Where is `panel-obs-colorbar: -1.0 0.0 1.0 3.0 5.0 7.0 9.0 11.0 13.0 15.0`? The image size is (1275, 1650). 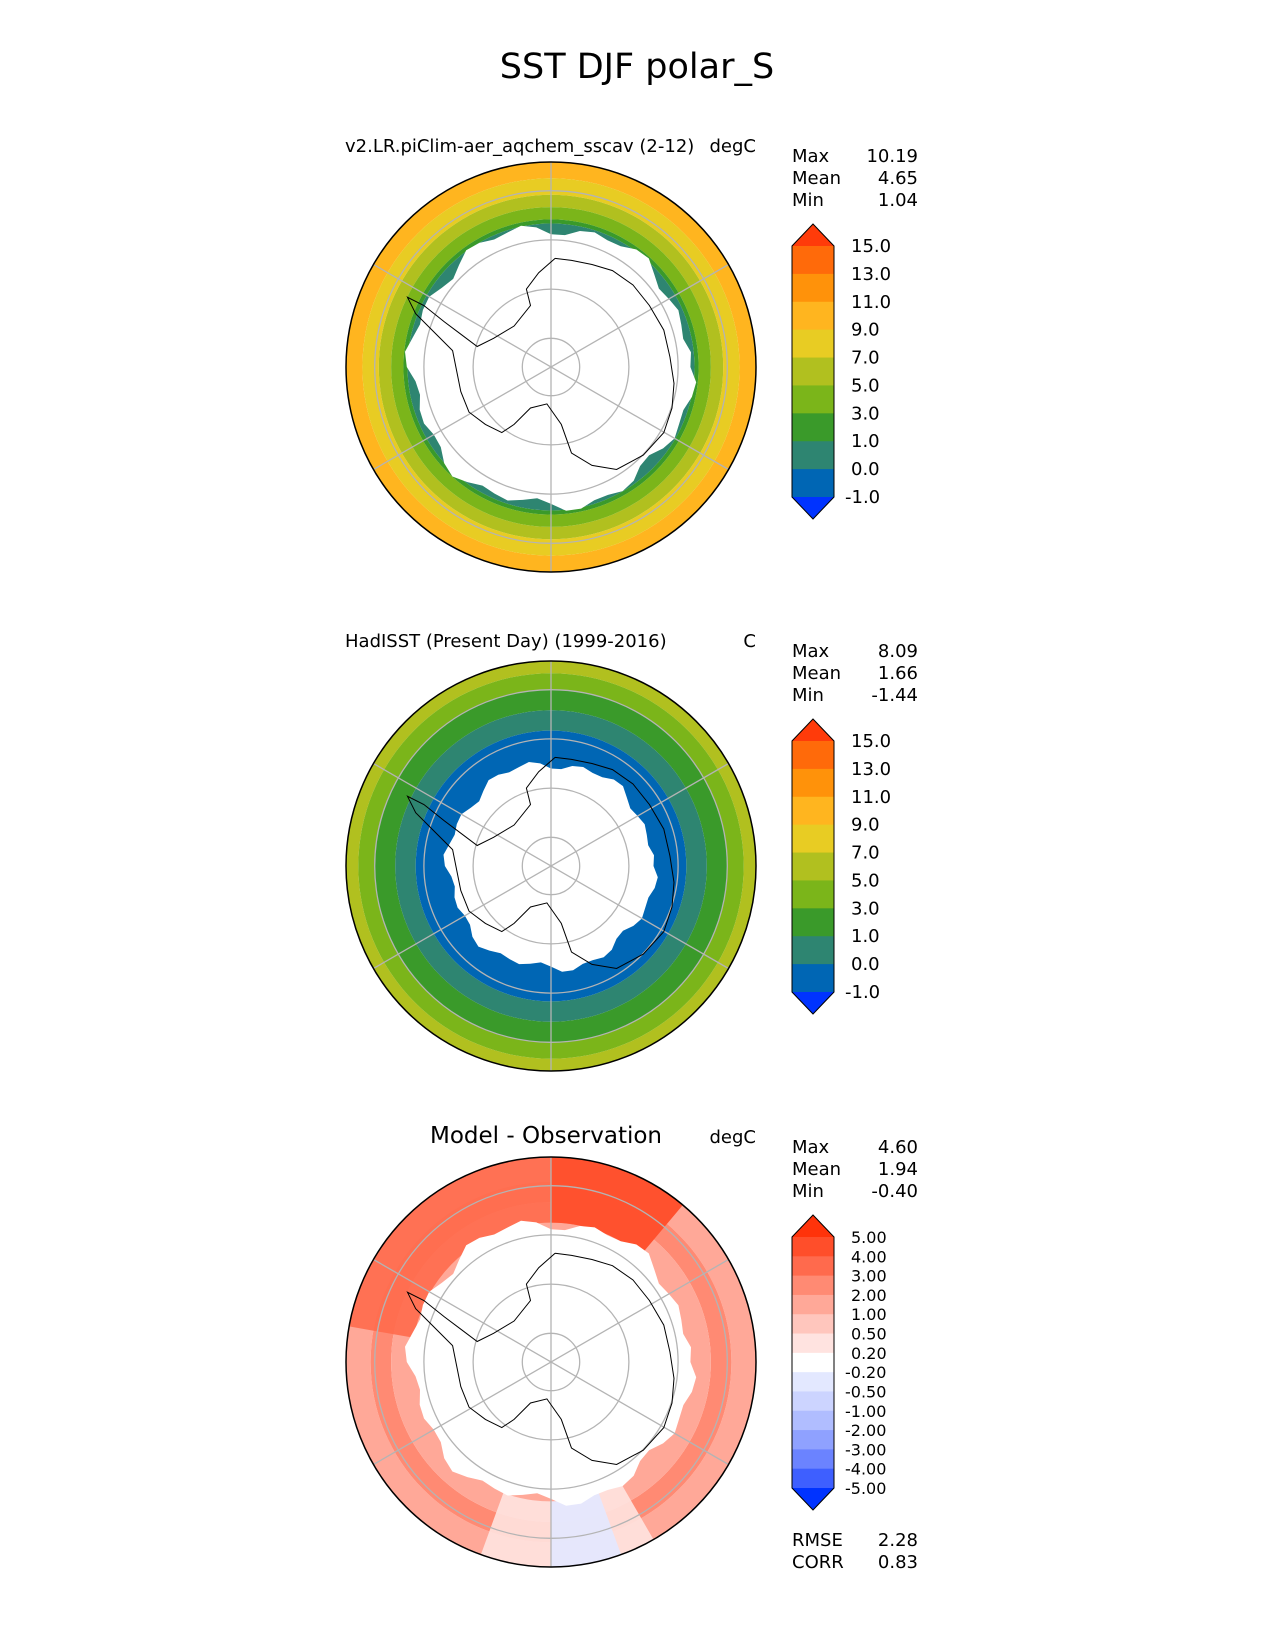
panel-obs-colorbar: -1.0 0.0 1.0 3.0 5.0 7.0 9.0 11.0 13.0 15.0 is located at coordinates (841, 866).